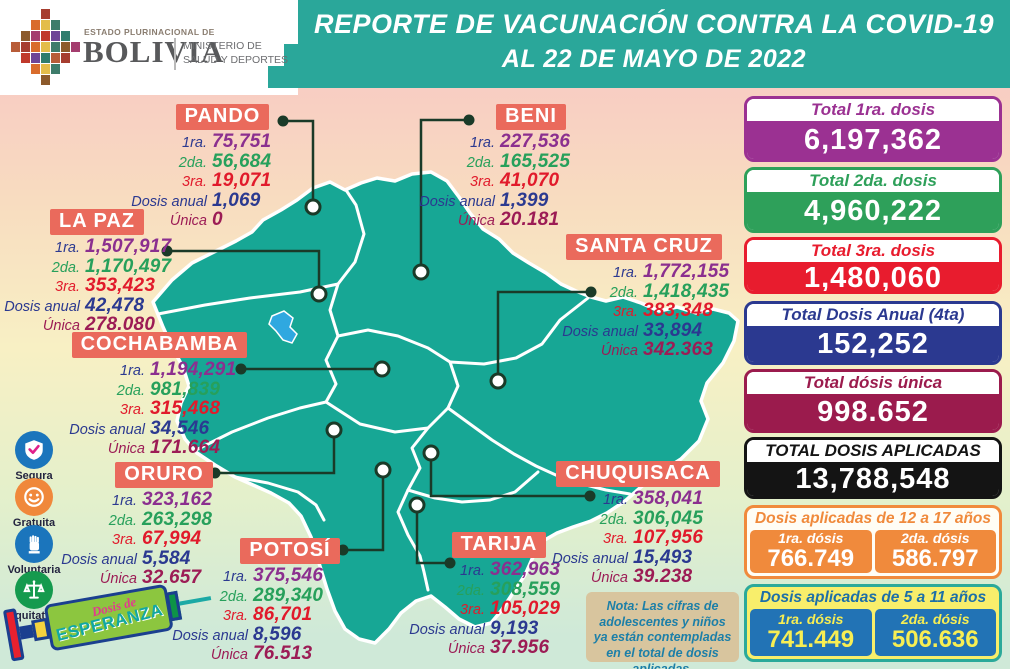 The width and height of the screenshot is (1010, 669). Describe the element at coordinates (242, 180) in the screenshot. I see `dose-value: 19,071` at that location.